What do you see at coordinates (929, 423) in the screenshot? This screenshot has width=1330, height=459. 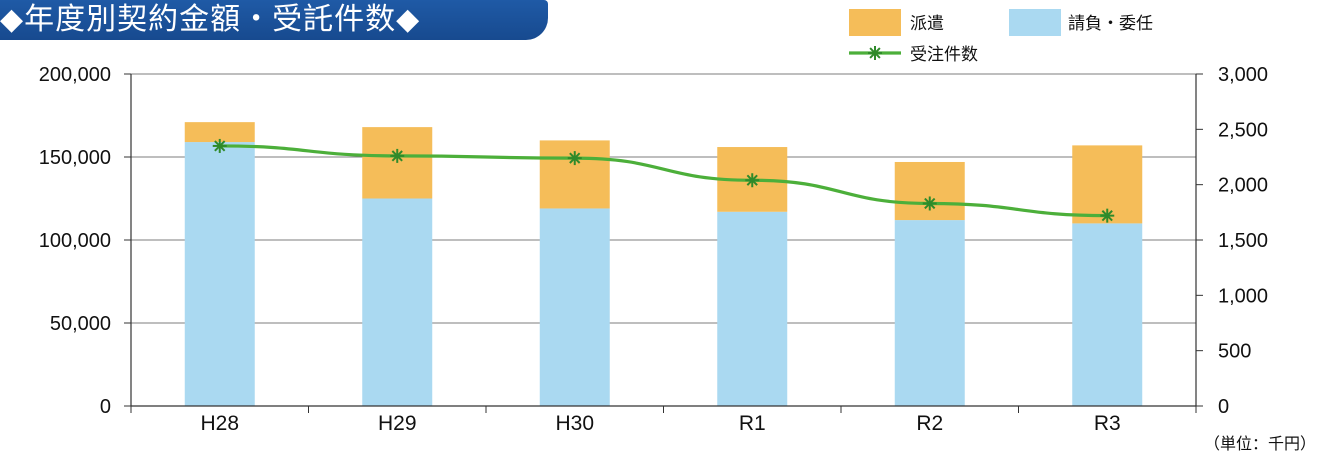 I see `x-tick-label: R2` at bounding box center [929, 423].